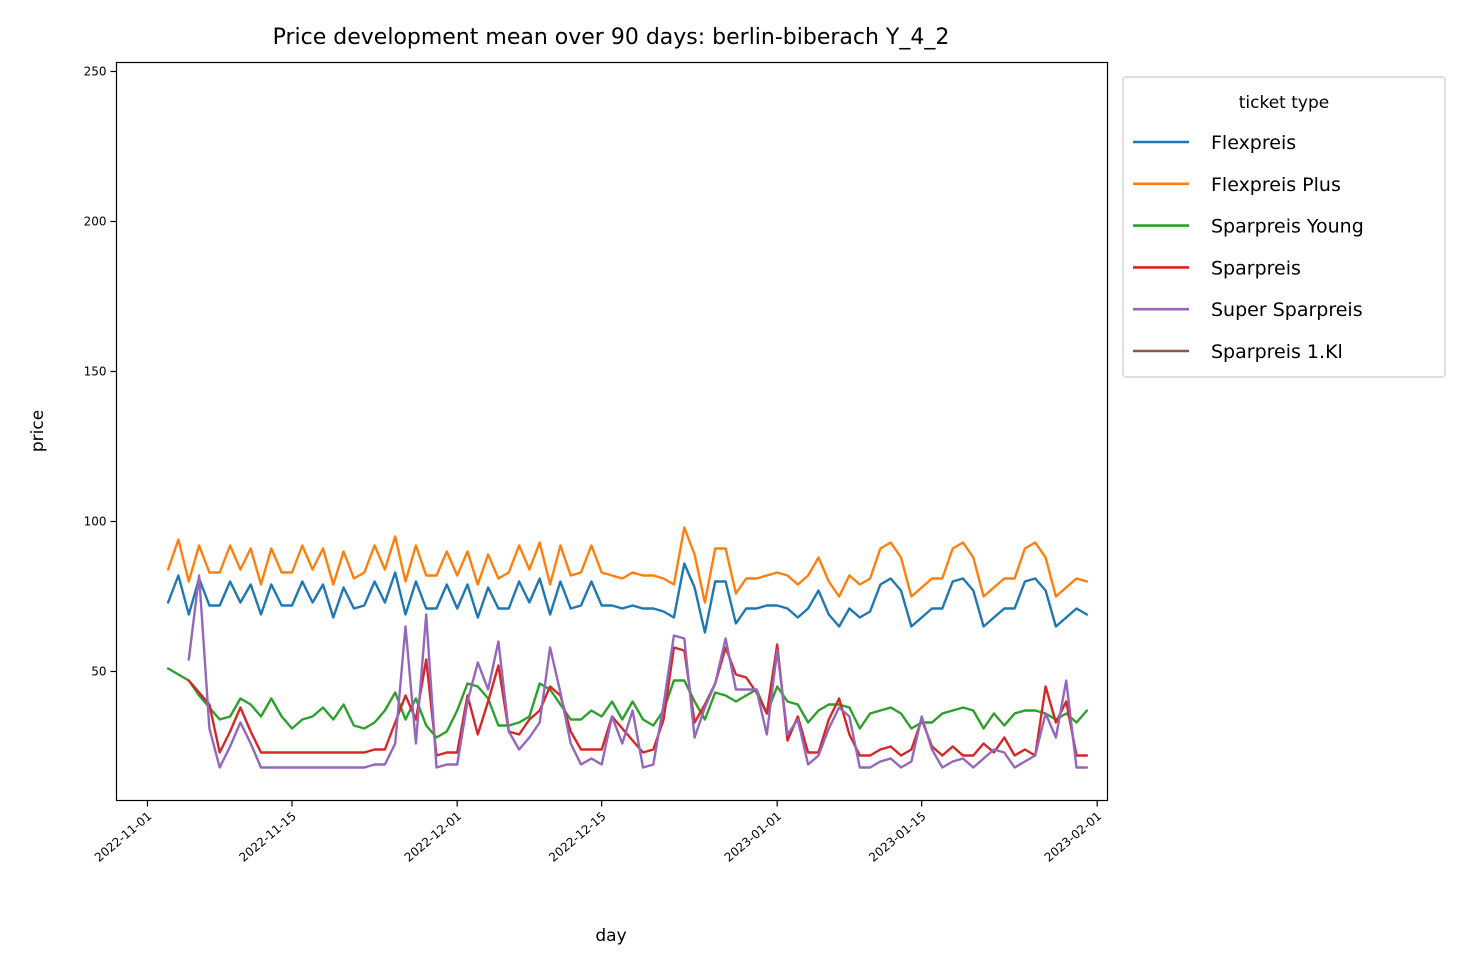  I want to click on series-line-flexpreis-plus, so click(627, 565).